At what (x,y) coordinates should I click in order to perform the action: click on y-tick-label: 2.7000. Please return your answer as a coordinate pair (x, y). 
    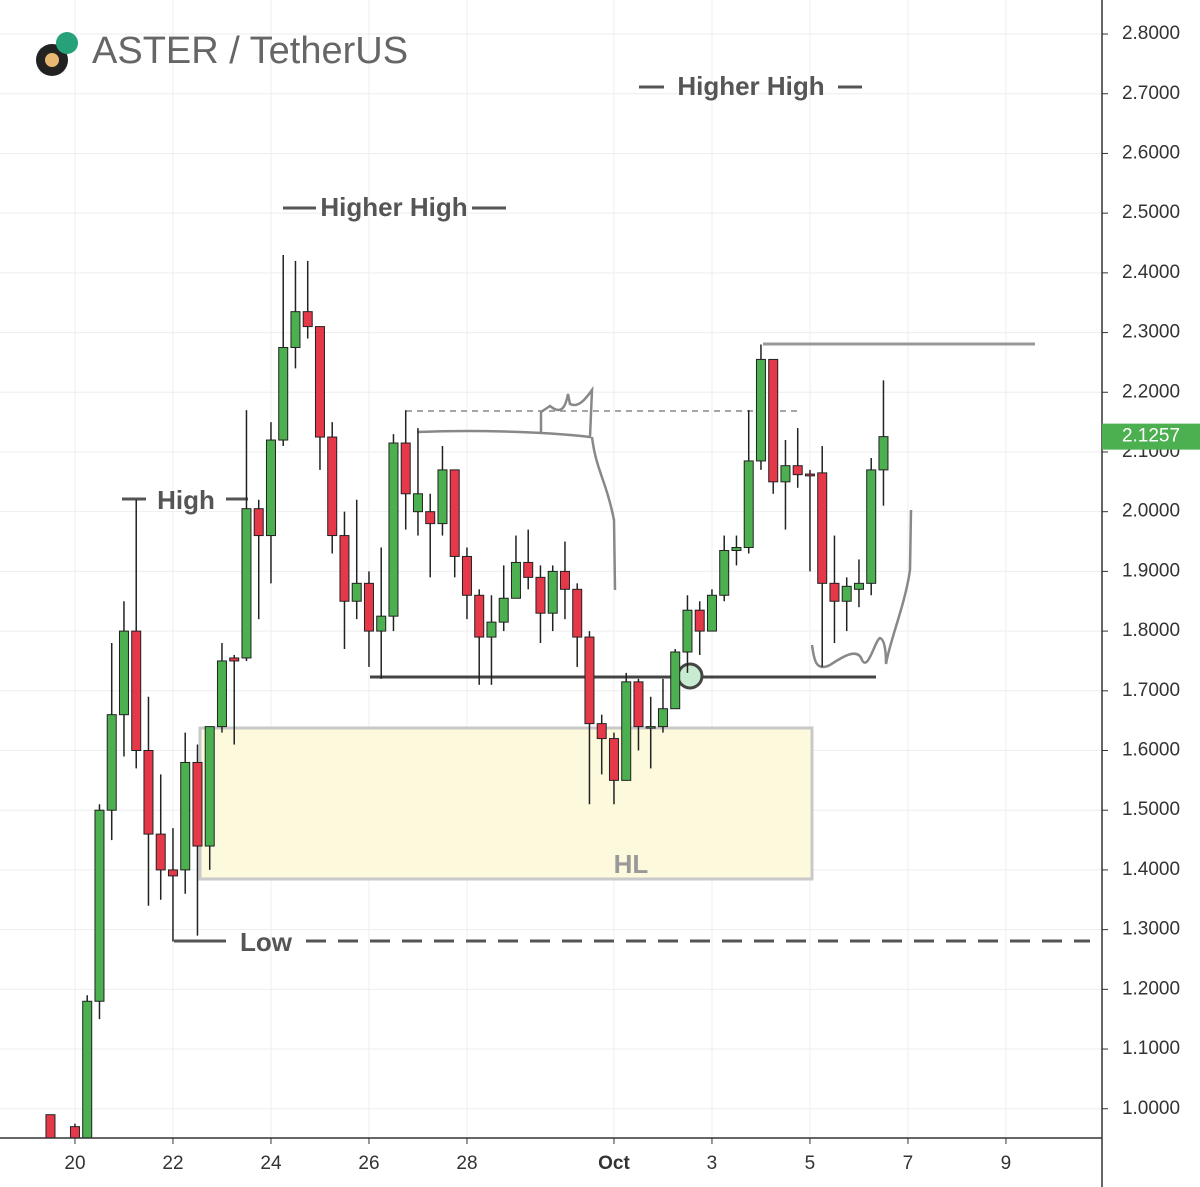
    Looking at the image, I should click on (1151, 93).